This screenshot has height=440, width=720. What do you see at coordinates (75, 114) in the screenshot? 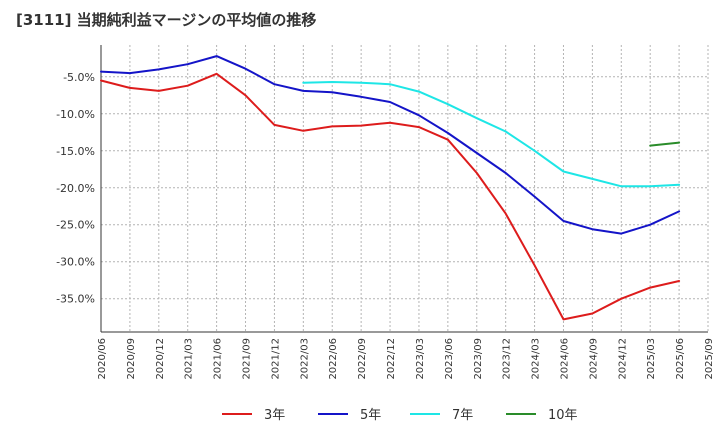
I see `y-tick-label: -10.0%` at bounding box center [75, 114].